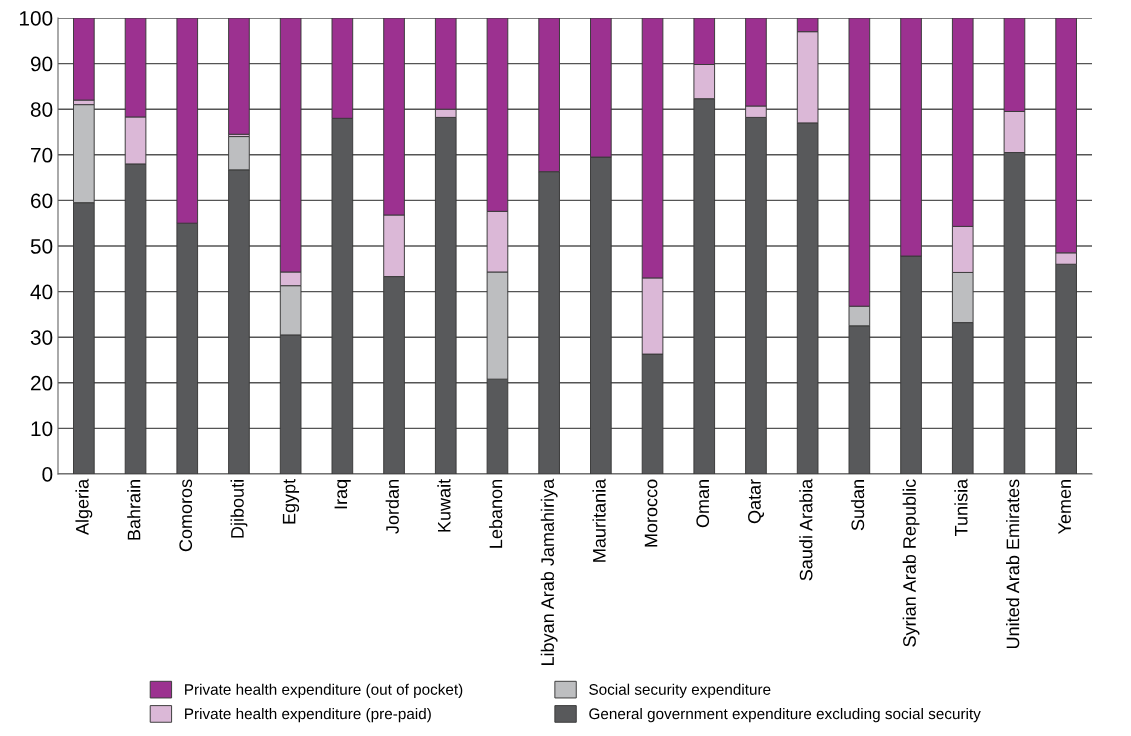  What do you see at coordinates (806, 529) in the screenshot?
I see `x-tick-label: Saudi Arabia` at bounding box center [806, 529].